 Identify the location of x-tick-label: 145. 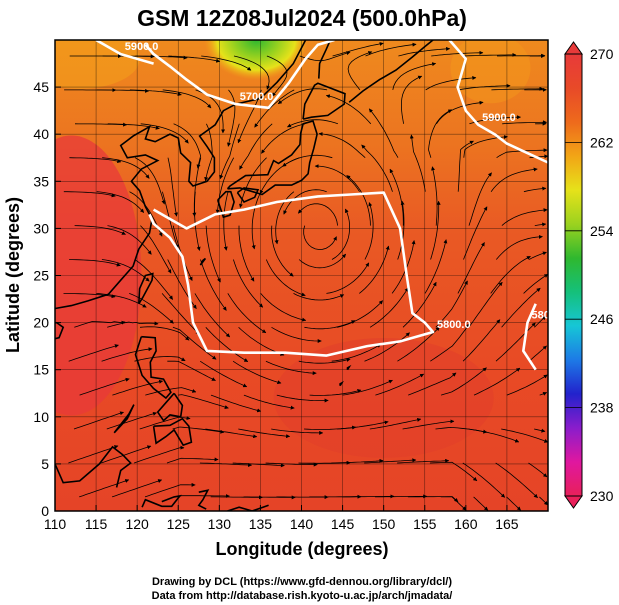
(343, 524).